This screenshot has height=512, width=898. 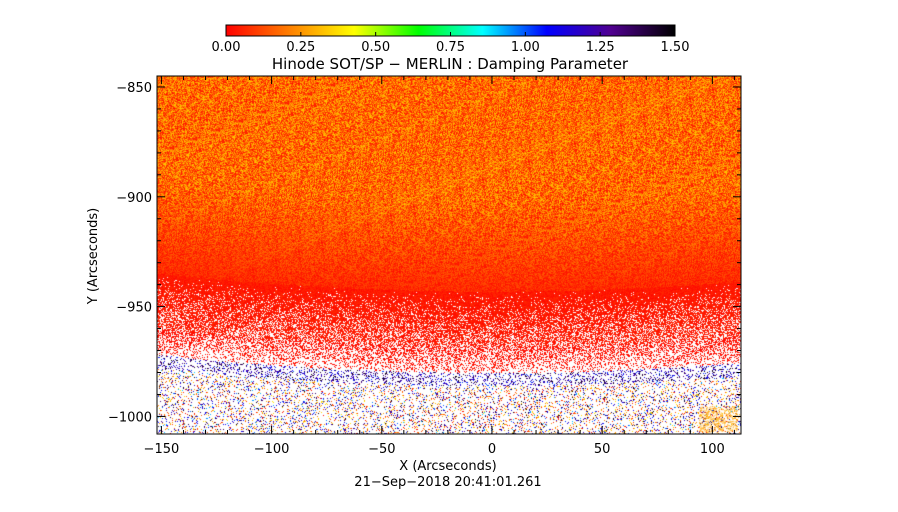 I want to click on x-axis-label: X (Arcseconds), so click(x=447, y=466).